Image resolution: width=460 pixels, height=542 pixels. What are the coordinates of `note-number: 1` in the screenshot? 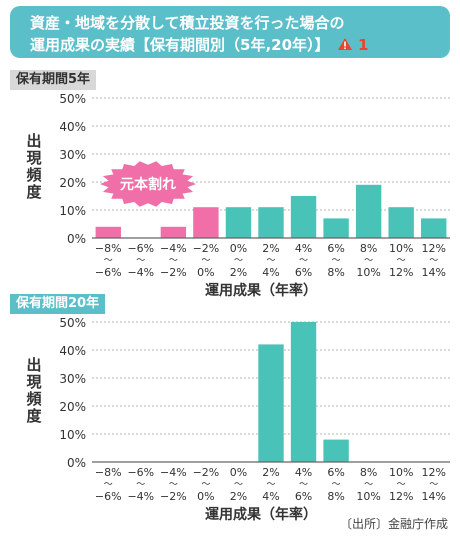 It's located at (363, 45).